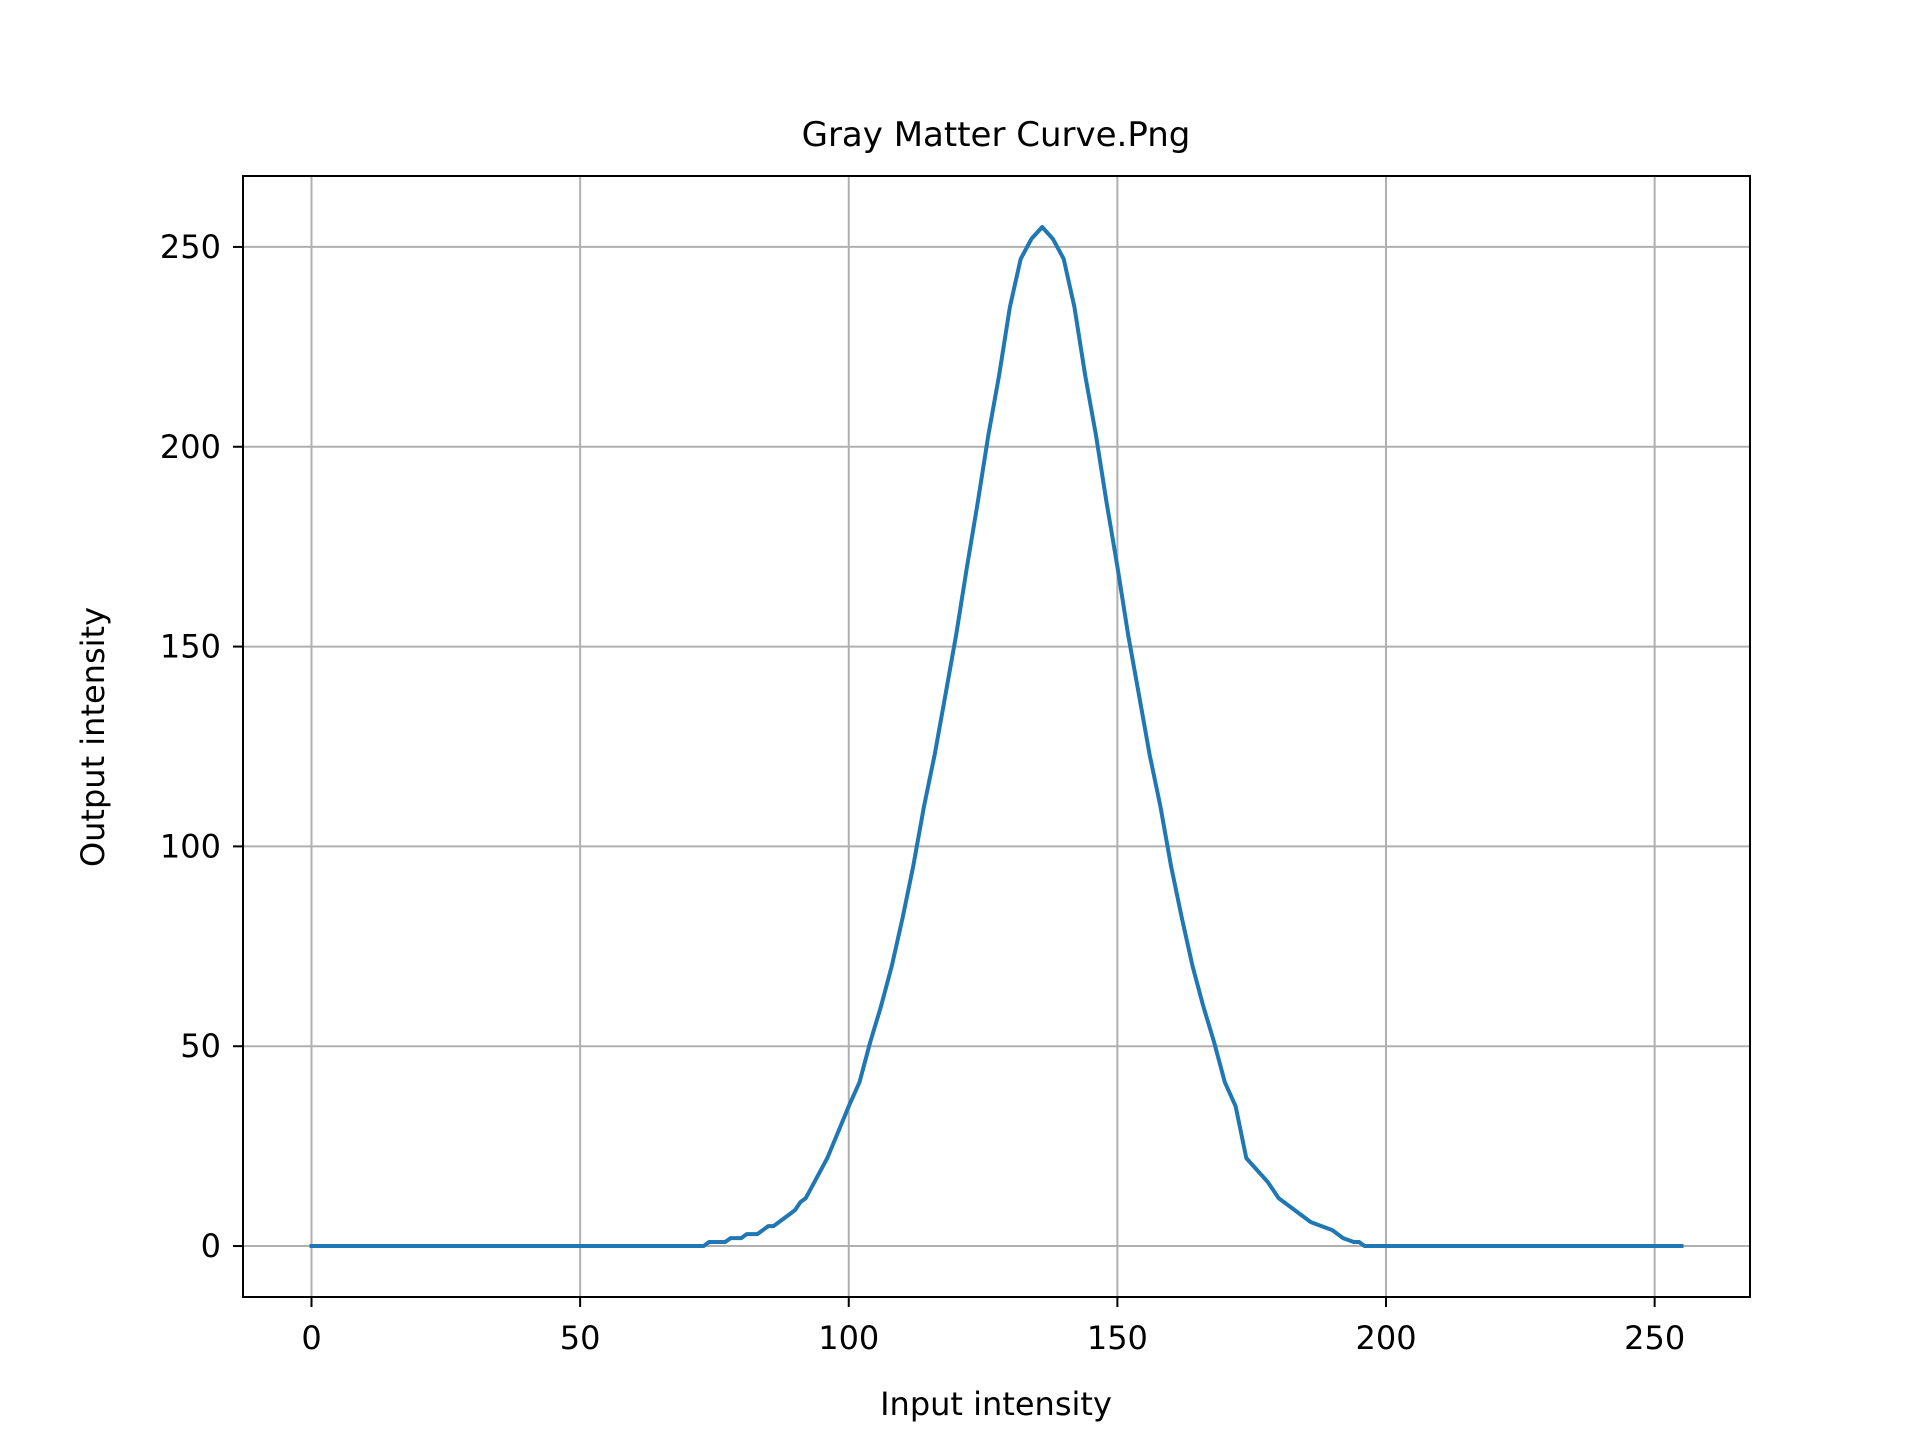 The width and height of the screenshot is (1920, 1440). What do you see at coordinates (311, 1338) in the screenshot?
I see `x-tick-label: 0` at bounding box center [311, 1338].